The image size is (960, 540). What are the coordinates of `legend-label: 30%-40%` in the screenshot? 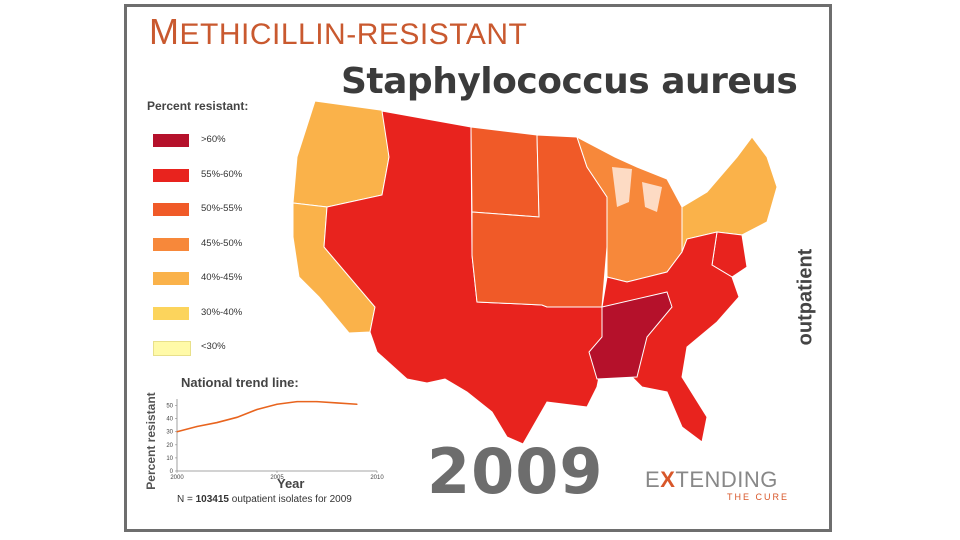 It's located at (222, 312).